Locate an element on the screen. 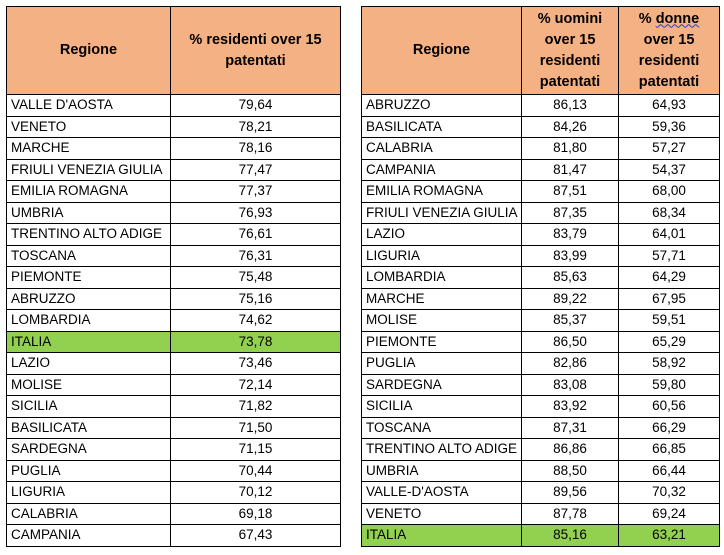 The image size is (724, 555). value-cell: 78,21 is located at coordinates (255, 126).